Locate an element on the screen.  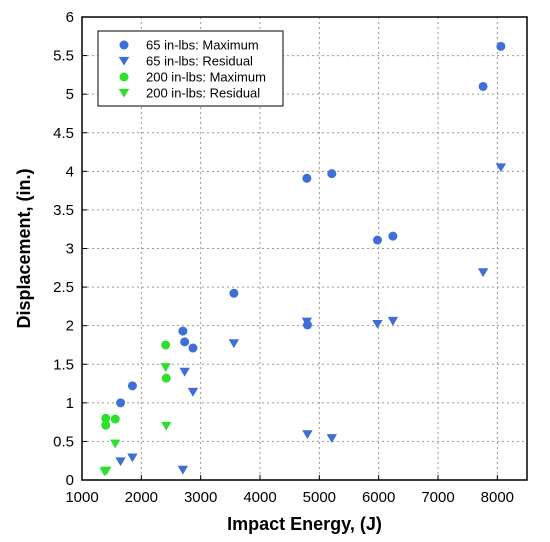
y-tick-label: 3.5 is located at coordinates (63, 210).